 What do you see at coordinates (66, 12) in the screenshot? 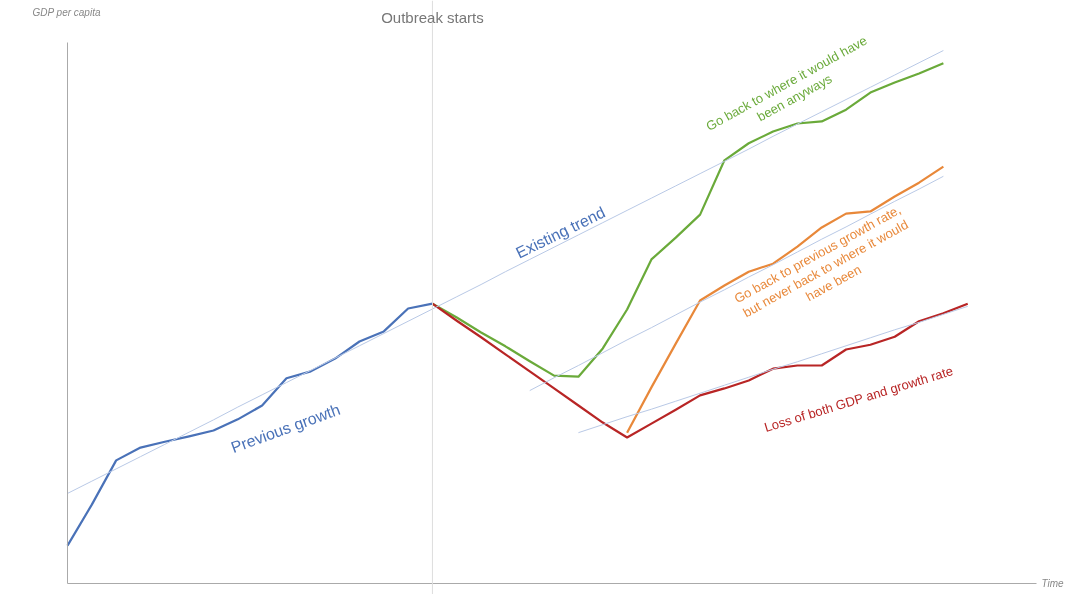
I see `y-axis-title: GDP per capita` at bounding box center [66, 12].